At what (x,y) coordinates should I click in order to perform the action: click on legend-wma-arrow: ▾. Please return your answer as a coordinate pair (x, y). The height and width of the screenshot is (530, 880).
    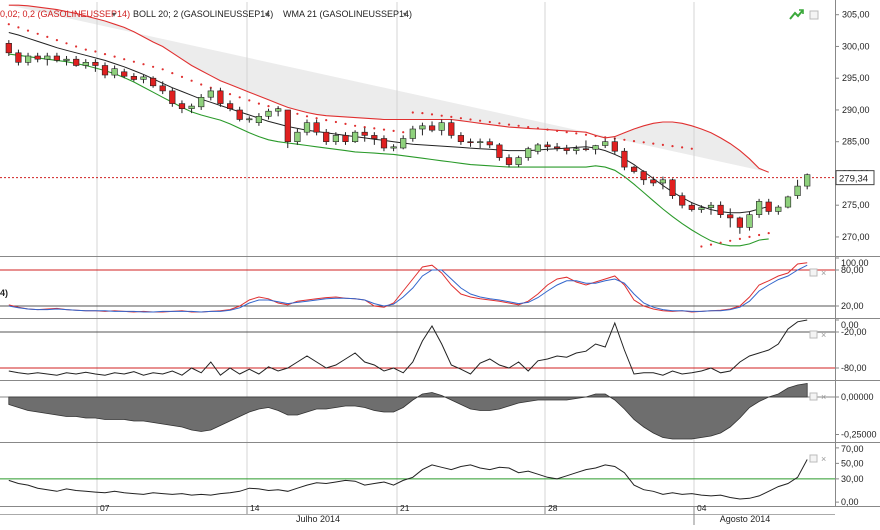
    Looking at the image, I should click on (405, 14).